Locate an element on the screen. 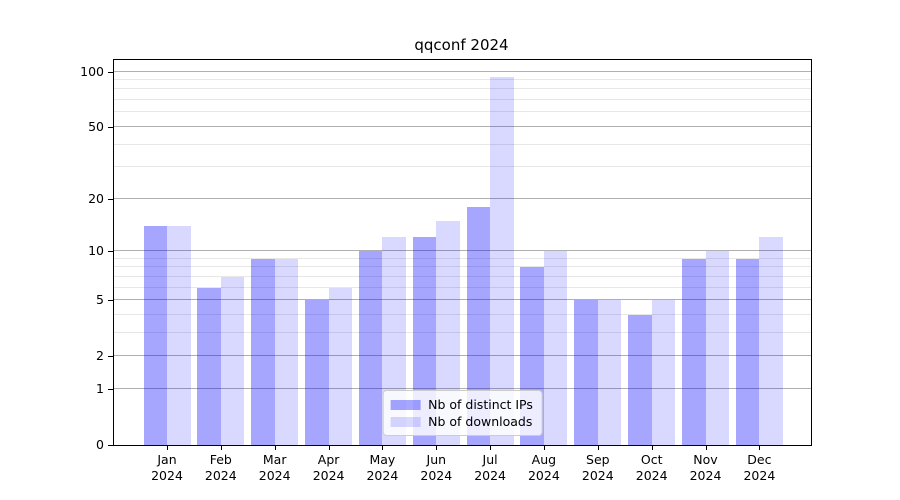 The height and width of the screenshot is (500, 900). x-tick-label-month: May is located at coordinates (382, 459).